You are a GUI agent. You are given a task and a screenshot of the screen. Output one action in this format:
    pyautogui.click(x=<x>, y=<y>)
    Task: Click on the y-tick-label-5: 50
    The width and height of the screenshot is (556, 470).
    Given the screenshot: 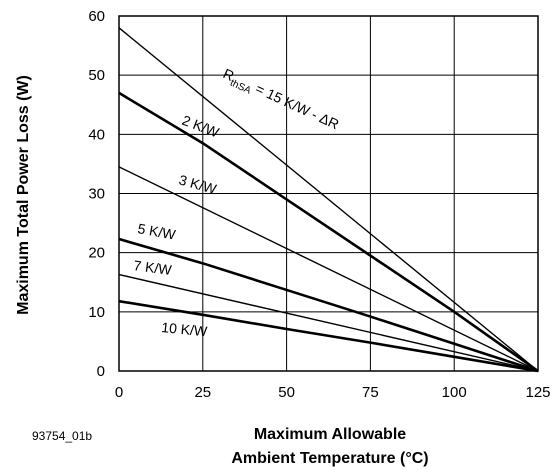 What is the action you would take?
    pyautogui.click(x=96, y=75)
    